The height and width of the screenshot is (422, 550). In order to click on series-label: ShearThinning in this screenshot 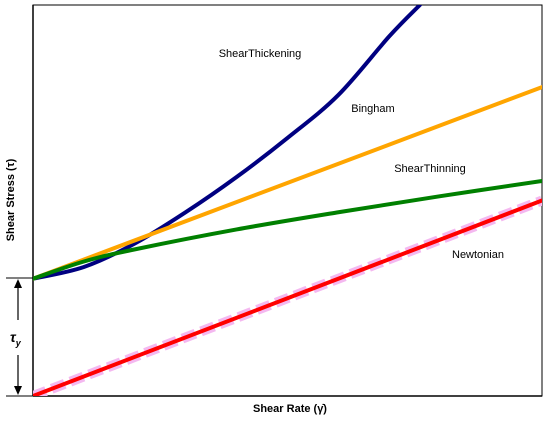, I will do `click(430, 169)`.